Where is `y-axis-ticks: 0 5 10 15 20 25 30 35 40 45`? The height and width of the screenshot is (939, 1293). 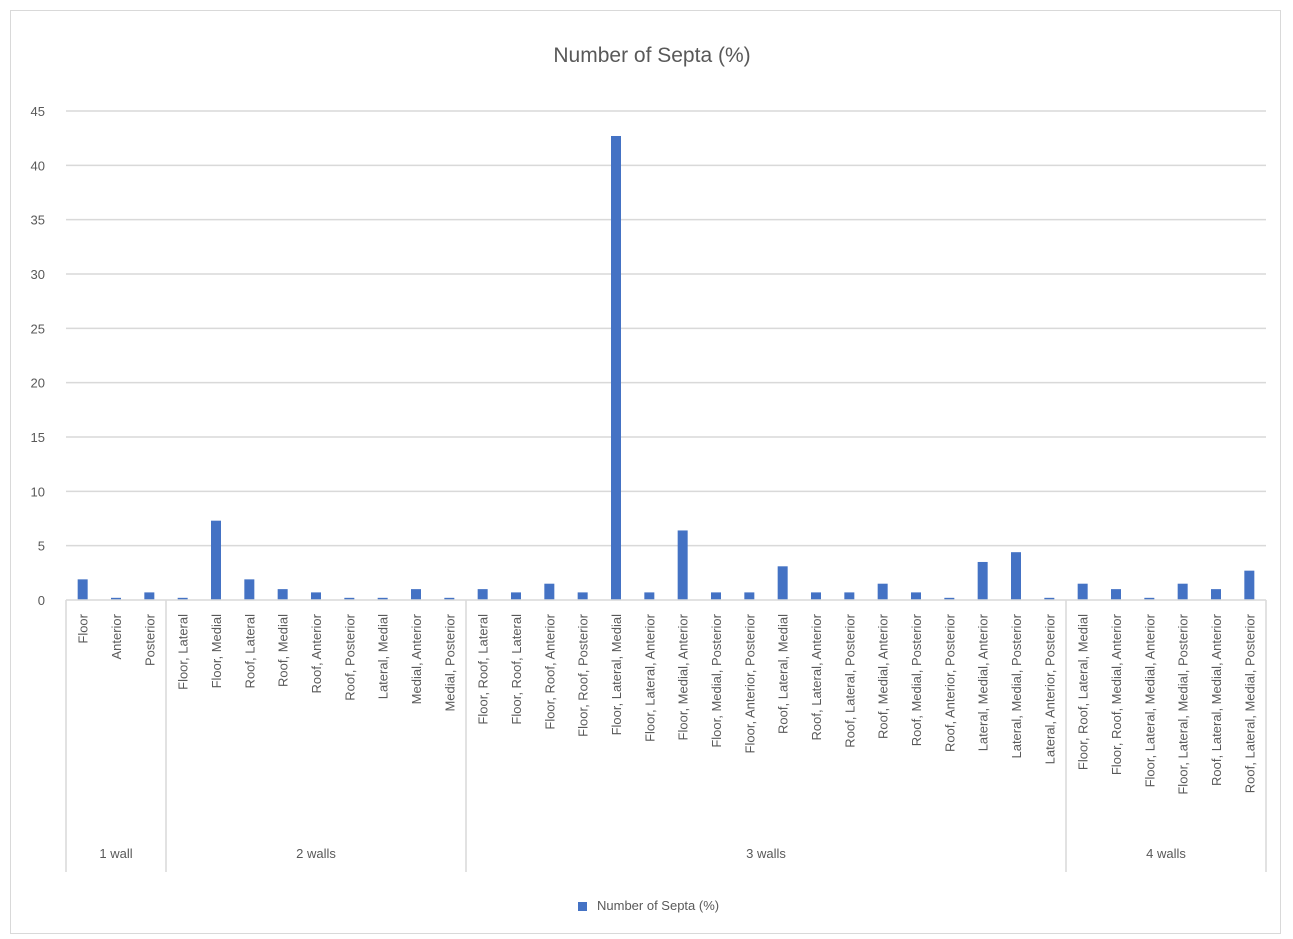
y-axis-ticks: 0 5 10 15 20 25 30 35 40 45 is located at coordinates (38, 356).